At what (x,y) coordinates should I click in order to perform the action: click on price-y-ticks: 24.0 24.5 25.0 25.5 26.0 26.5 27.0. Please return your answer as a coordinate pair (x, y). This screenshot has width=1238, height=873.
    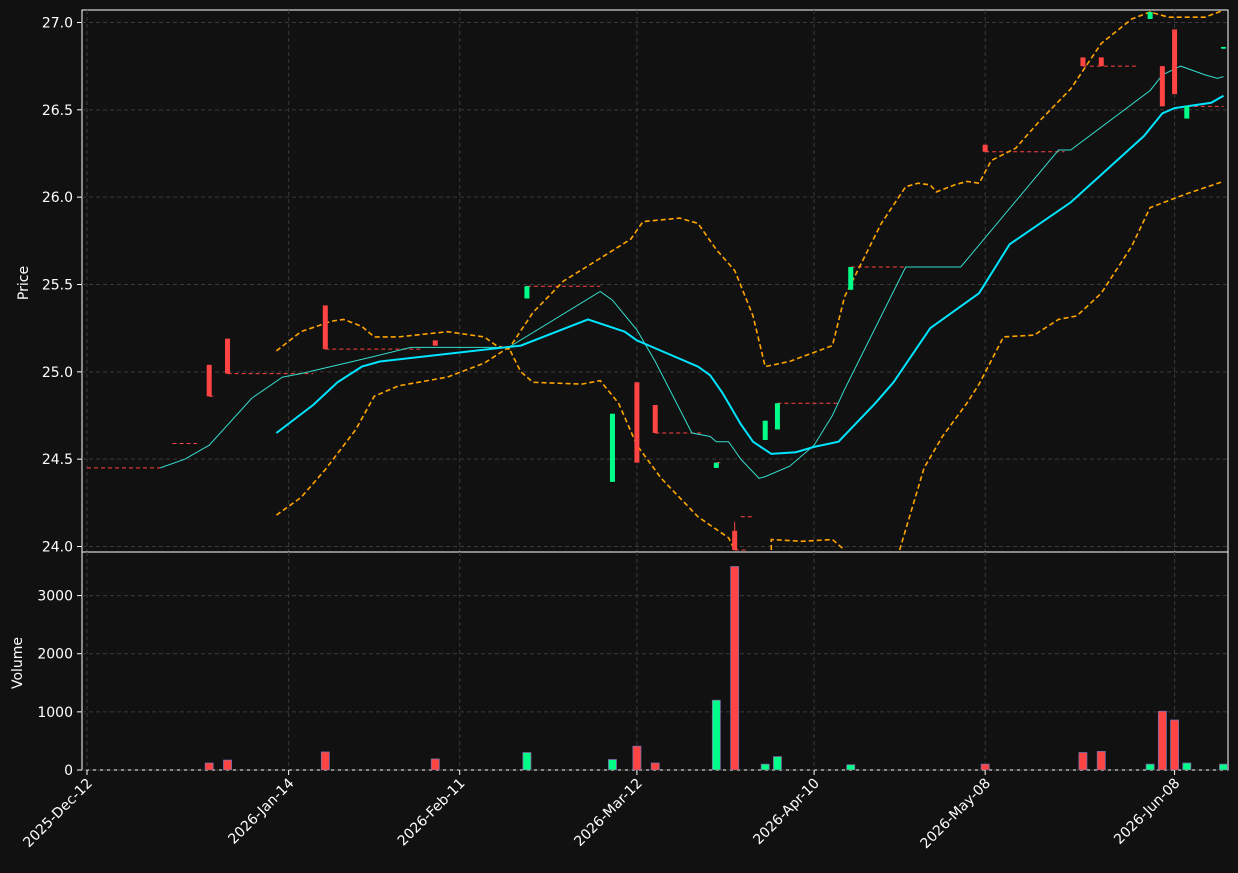
    Looking at the image, I should click on (62, 285).